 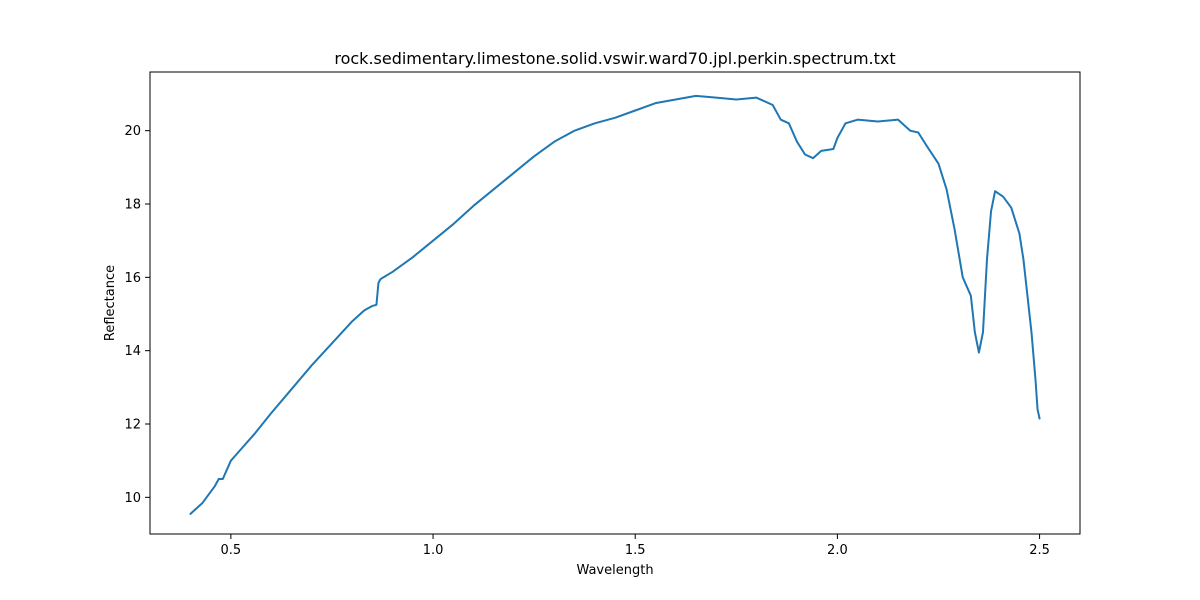 What do you see at coordinates (132, 425) in the screenshot?
I see `y-tick-label: 12` at bounding box center [132, 425].